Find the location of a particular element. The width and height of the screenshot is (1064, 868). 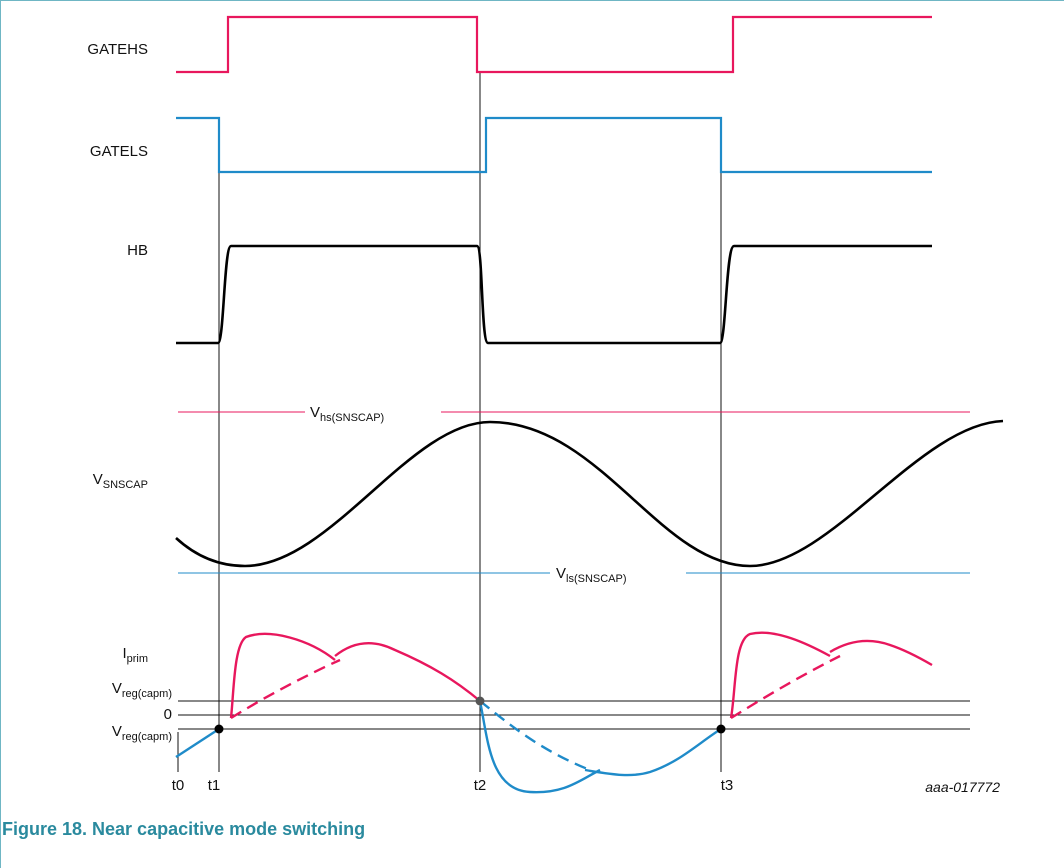

time-label-t3: t3 is located at coordinates (727, 785).